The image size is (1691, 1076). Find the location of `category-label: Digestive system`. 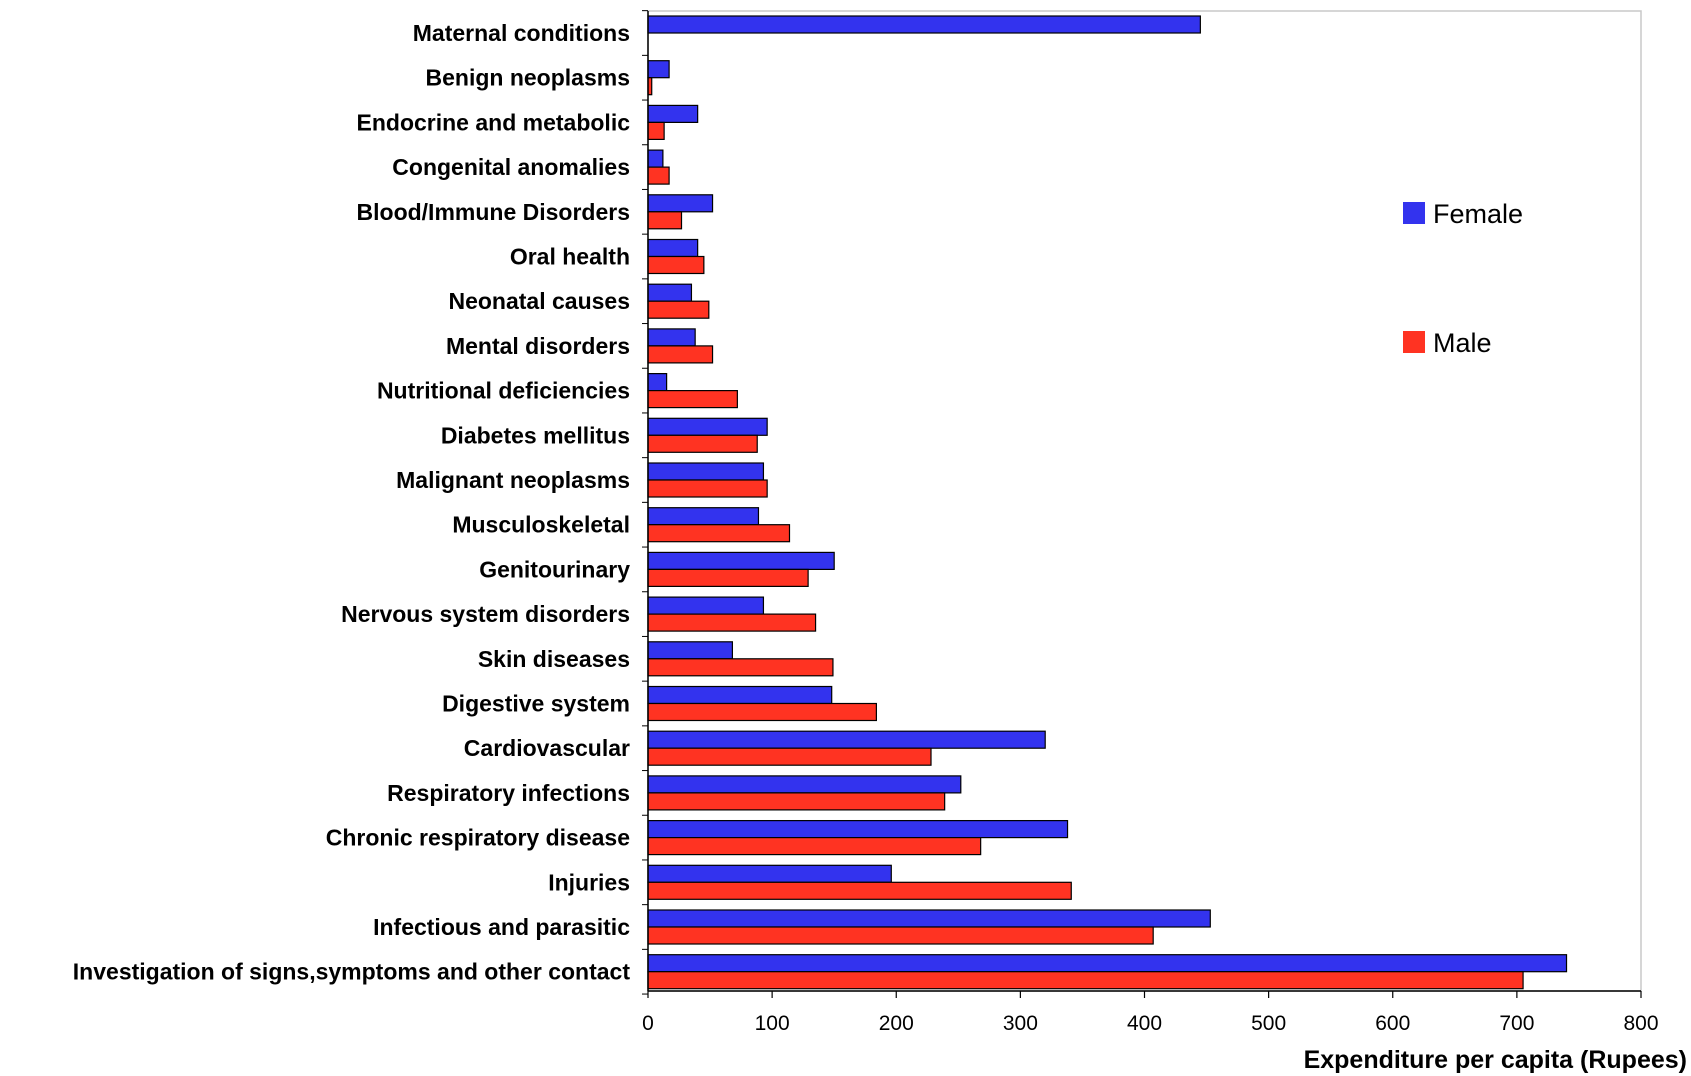

category-label: Digestive system is located at coordinates (536, 704).